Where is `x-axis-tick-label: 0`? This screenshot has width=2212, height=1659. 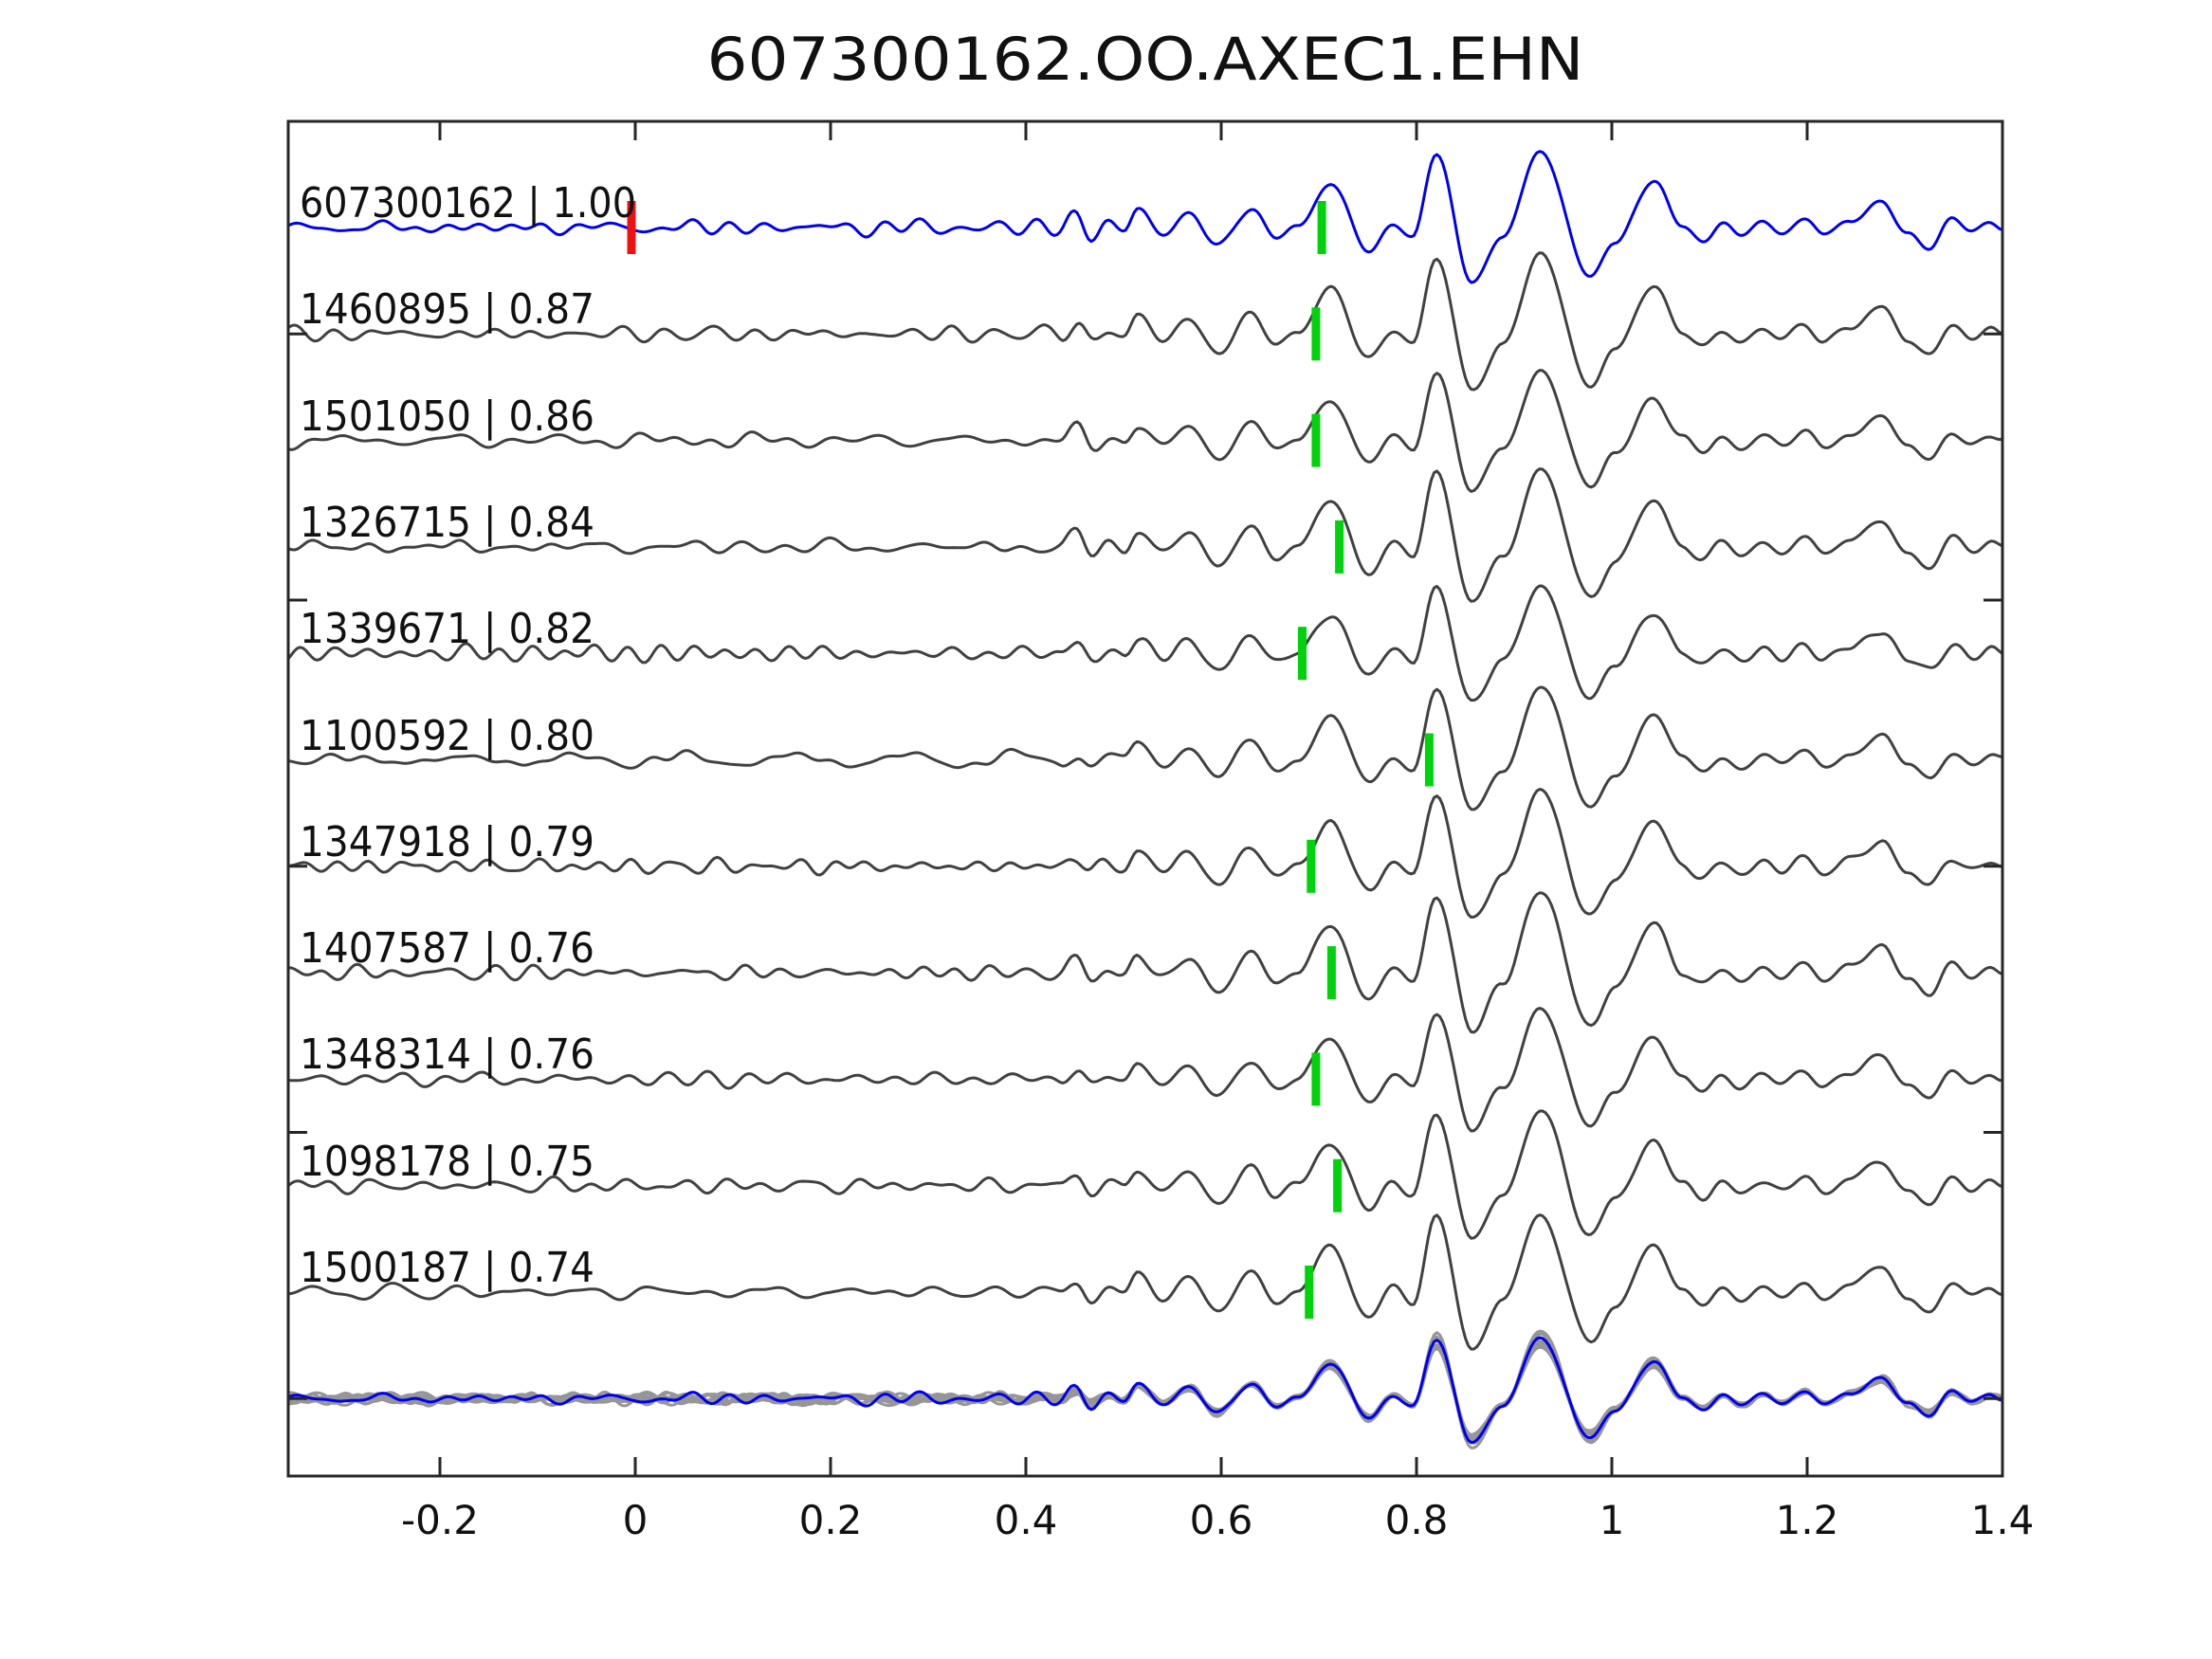 x-axis-tick-label: 0 is located at coordinates (636, 1520).